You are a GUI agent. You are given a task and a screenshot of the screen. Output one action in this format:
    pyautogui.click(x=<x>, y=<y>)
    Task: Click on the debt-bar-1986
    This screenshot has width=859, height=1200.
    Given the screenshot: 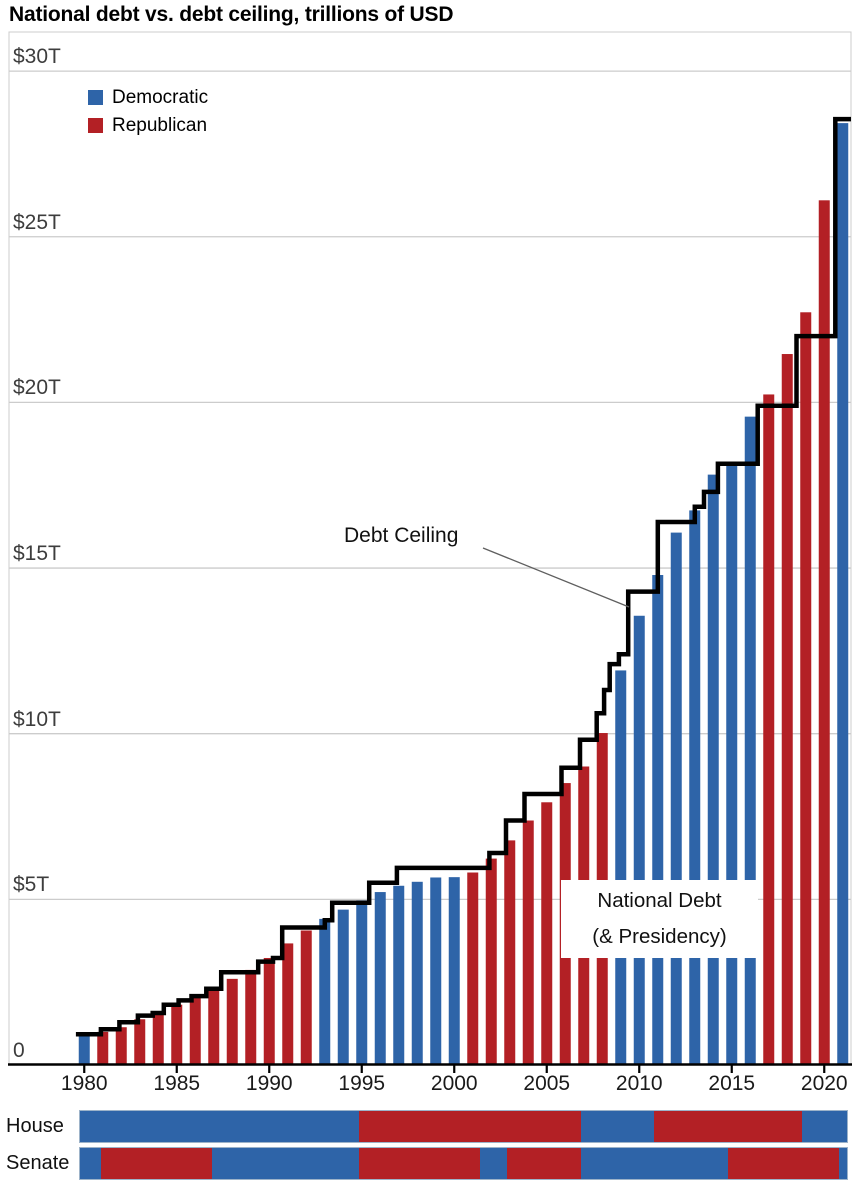 What is the action you would take?
    pyautogui.click(x=195, y=1029)
    